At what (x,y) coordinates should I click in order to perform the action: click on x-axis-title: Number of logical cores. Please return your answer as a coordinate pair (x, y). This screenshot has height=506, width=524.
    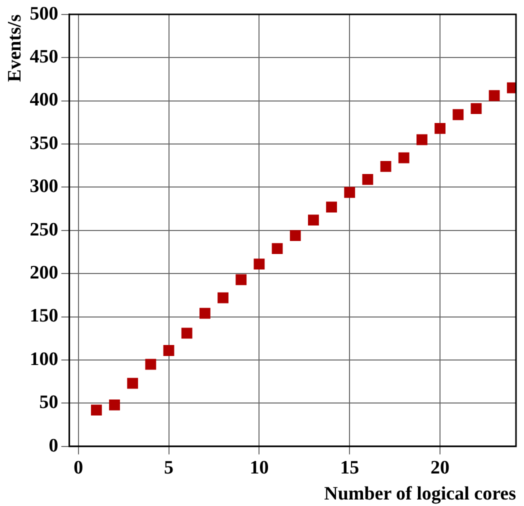
    Looking at the image, I should click on (420, 494).